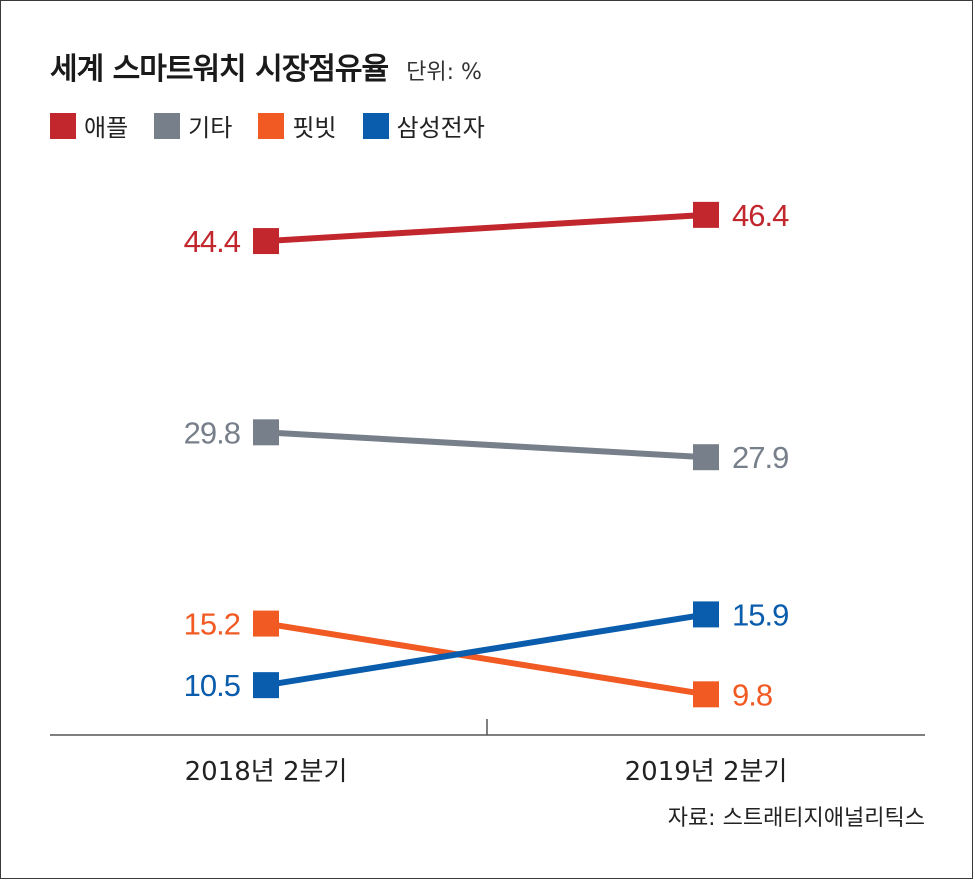  What do you see at coordinates (212, 685) in the screenshot?
I see `data-label: 10.5` at bounding box center [212, 685].